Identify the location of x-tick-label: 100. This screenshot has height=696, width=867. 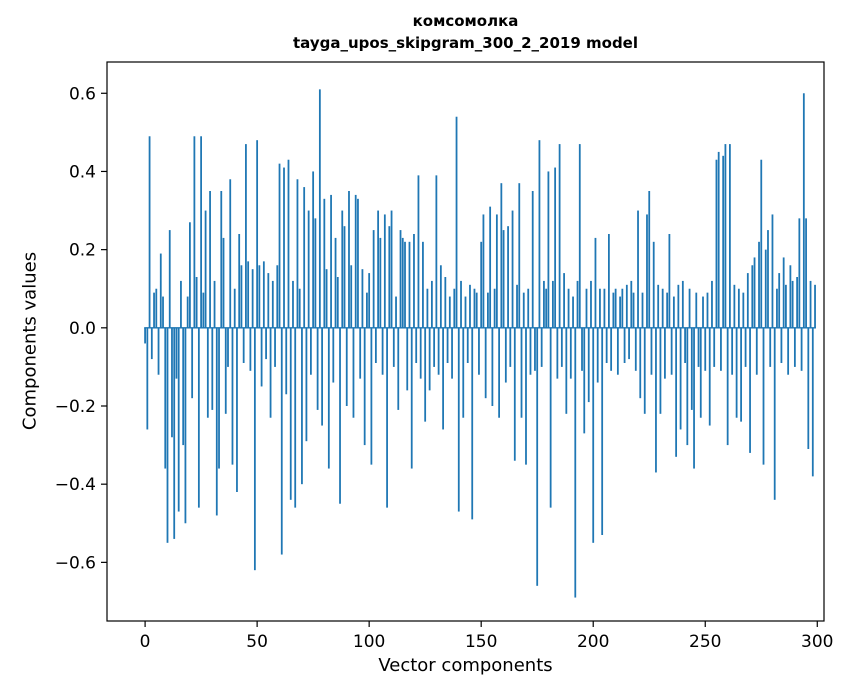
(369, 642).